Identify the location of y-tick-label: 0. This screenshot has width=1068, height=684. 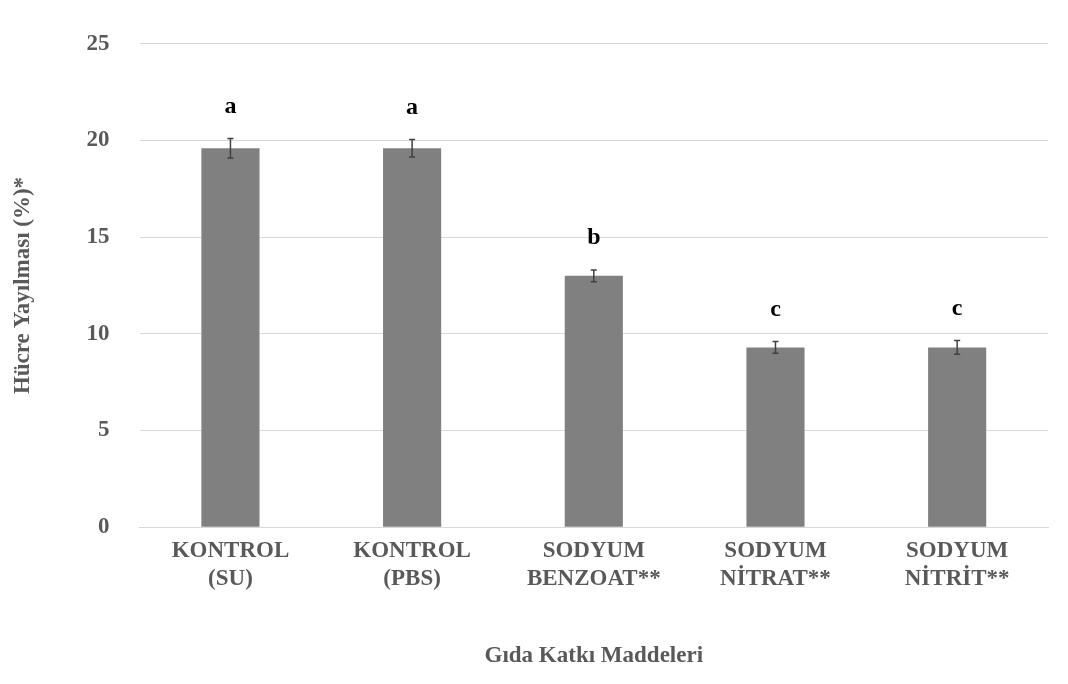
(104, 526).